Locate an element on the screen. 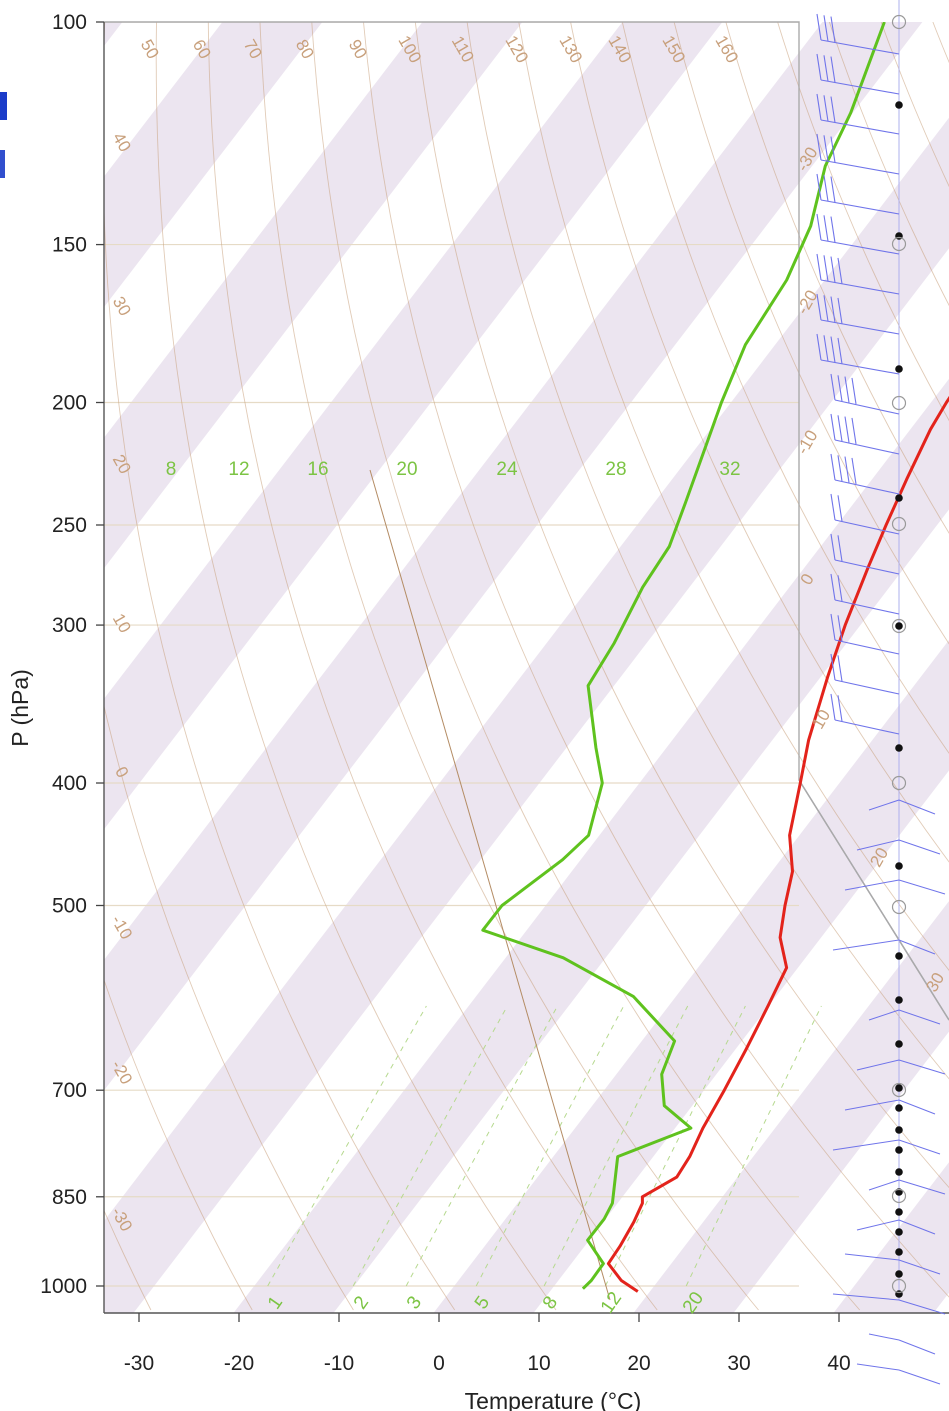 This screenshot has height=1411, width=949. y-tick-label: 250 is located at coordinates (69, 525).